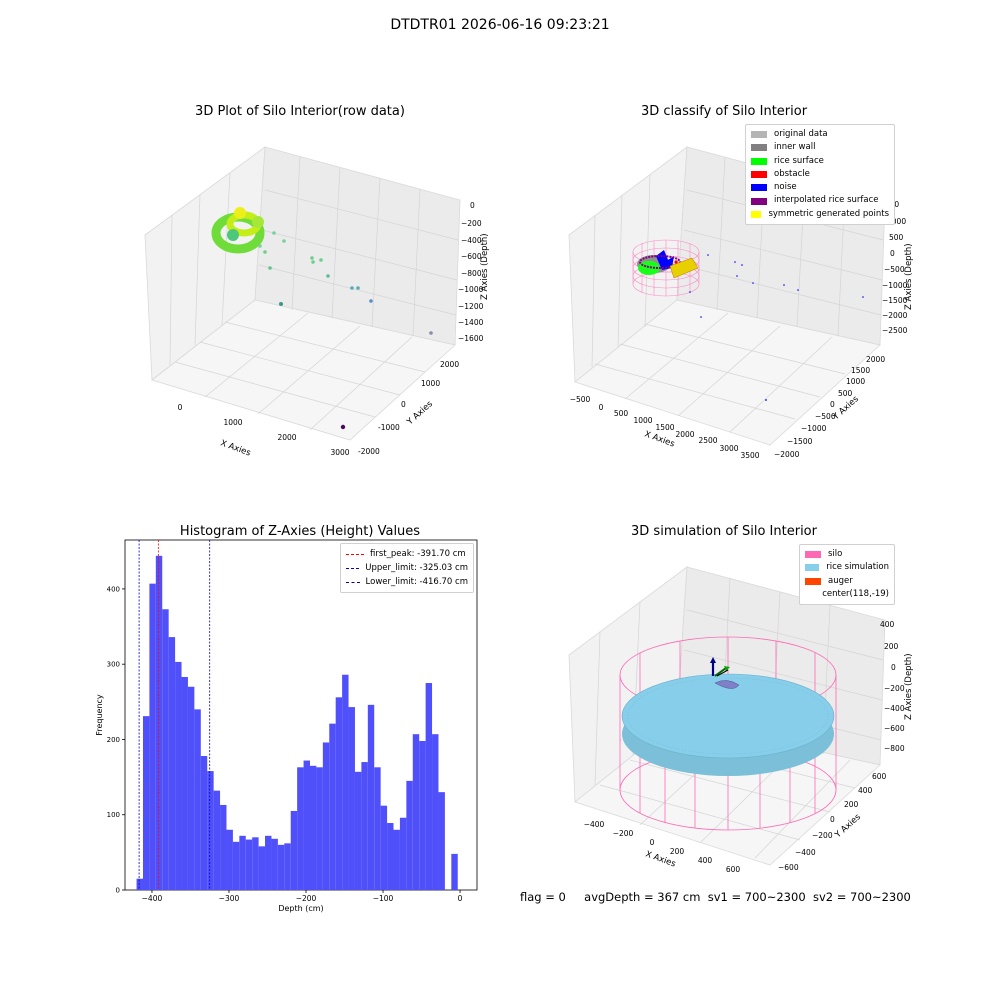 Image resolution: width=1000 pixels, height=1000 pixels. What do you see at coordinates (776, 327) in the screenshot?
I see `p2-outlier-points` at bounding box center [776, 327].